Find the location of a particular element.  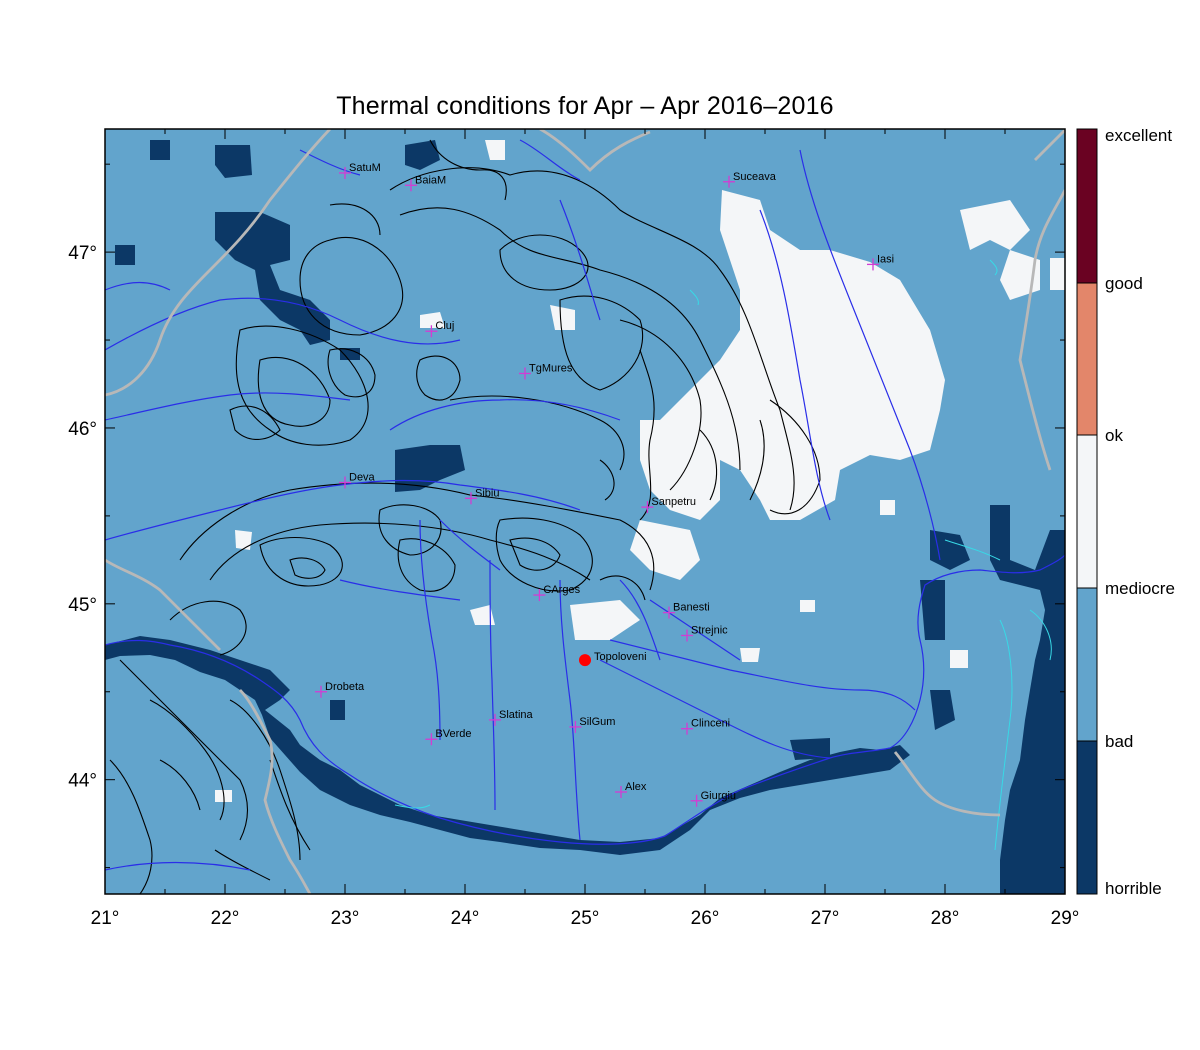

lon-tick-label: 23° is located at coordinates (345, 918).